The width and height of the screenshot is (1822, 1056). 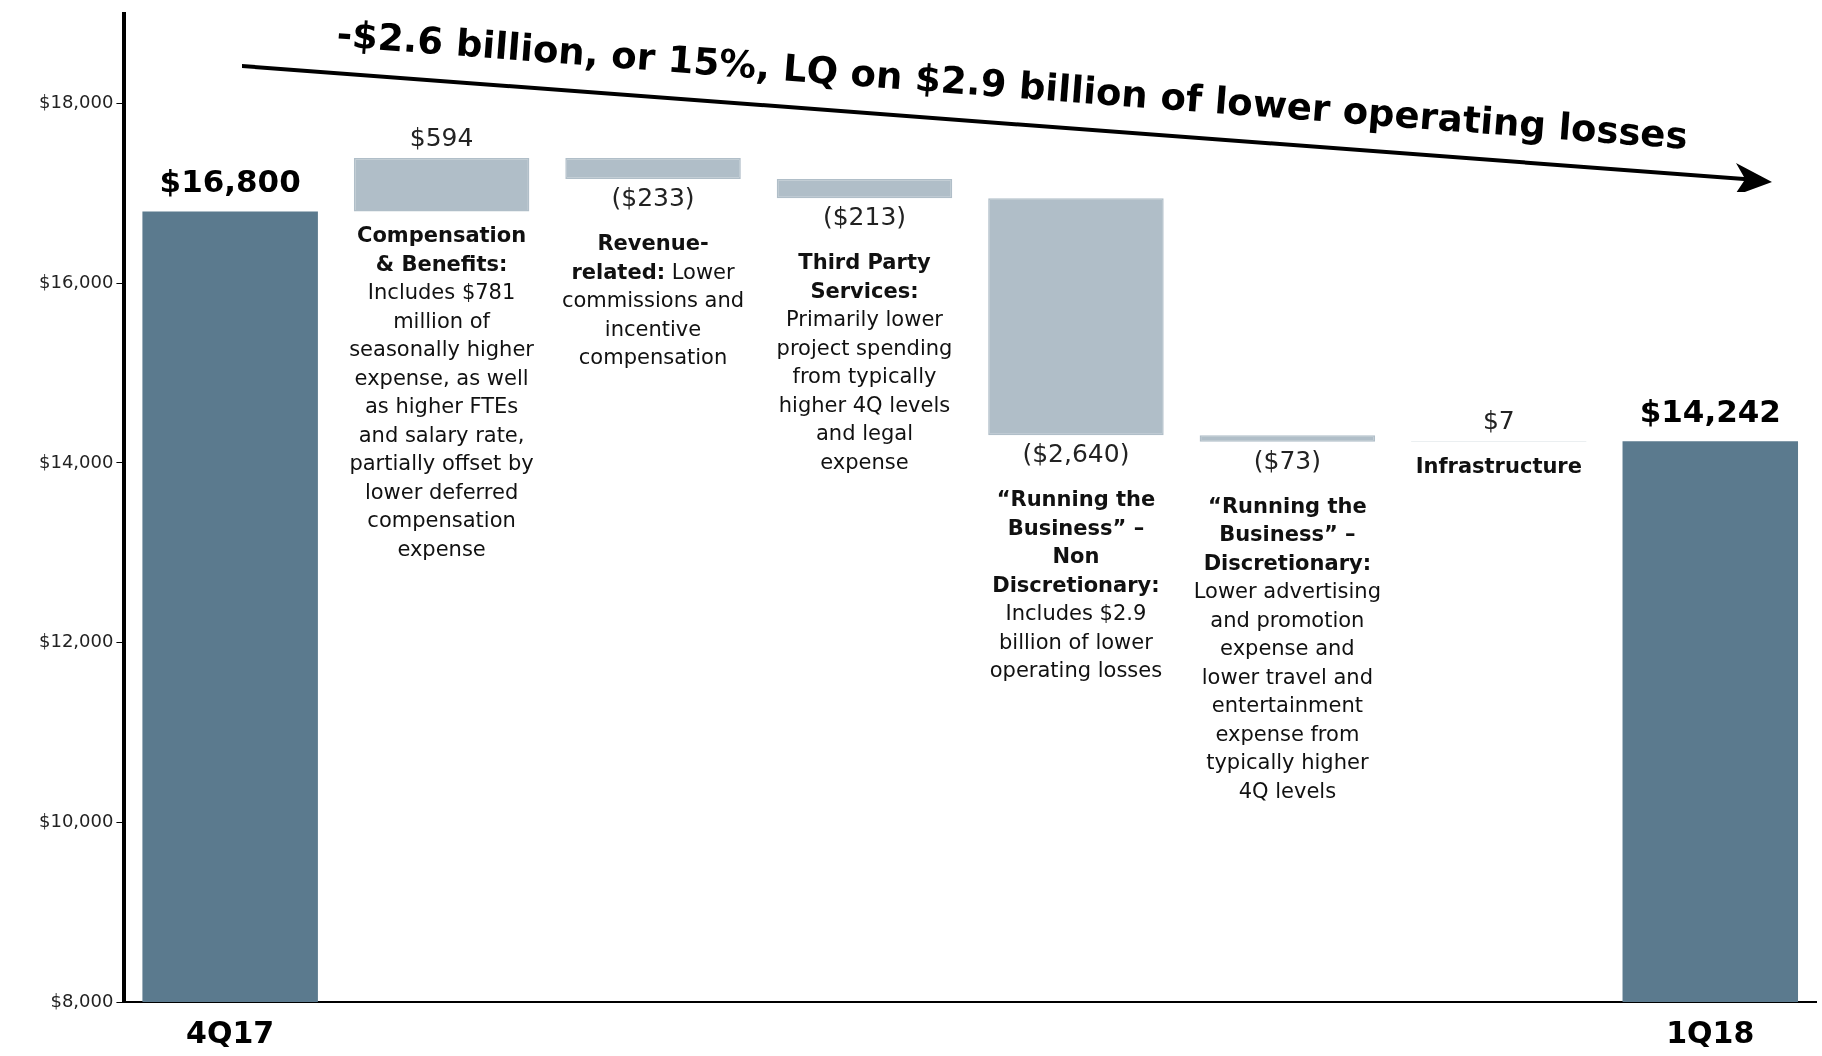 I want to click on data-label: ($2,640), so click(x=1076, y=454).